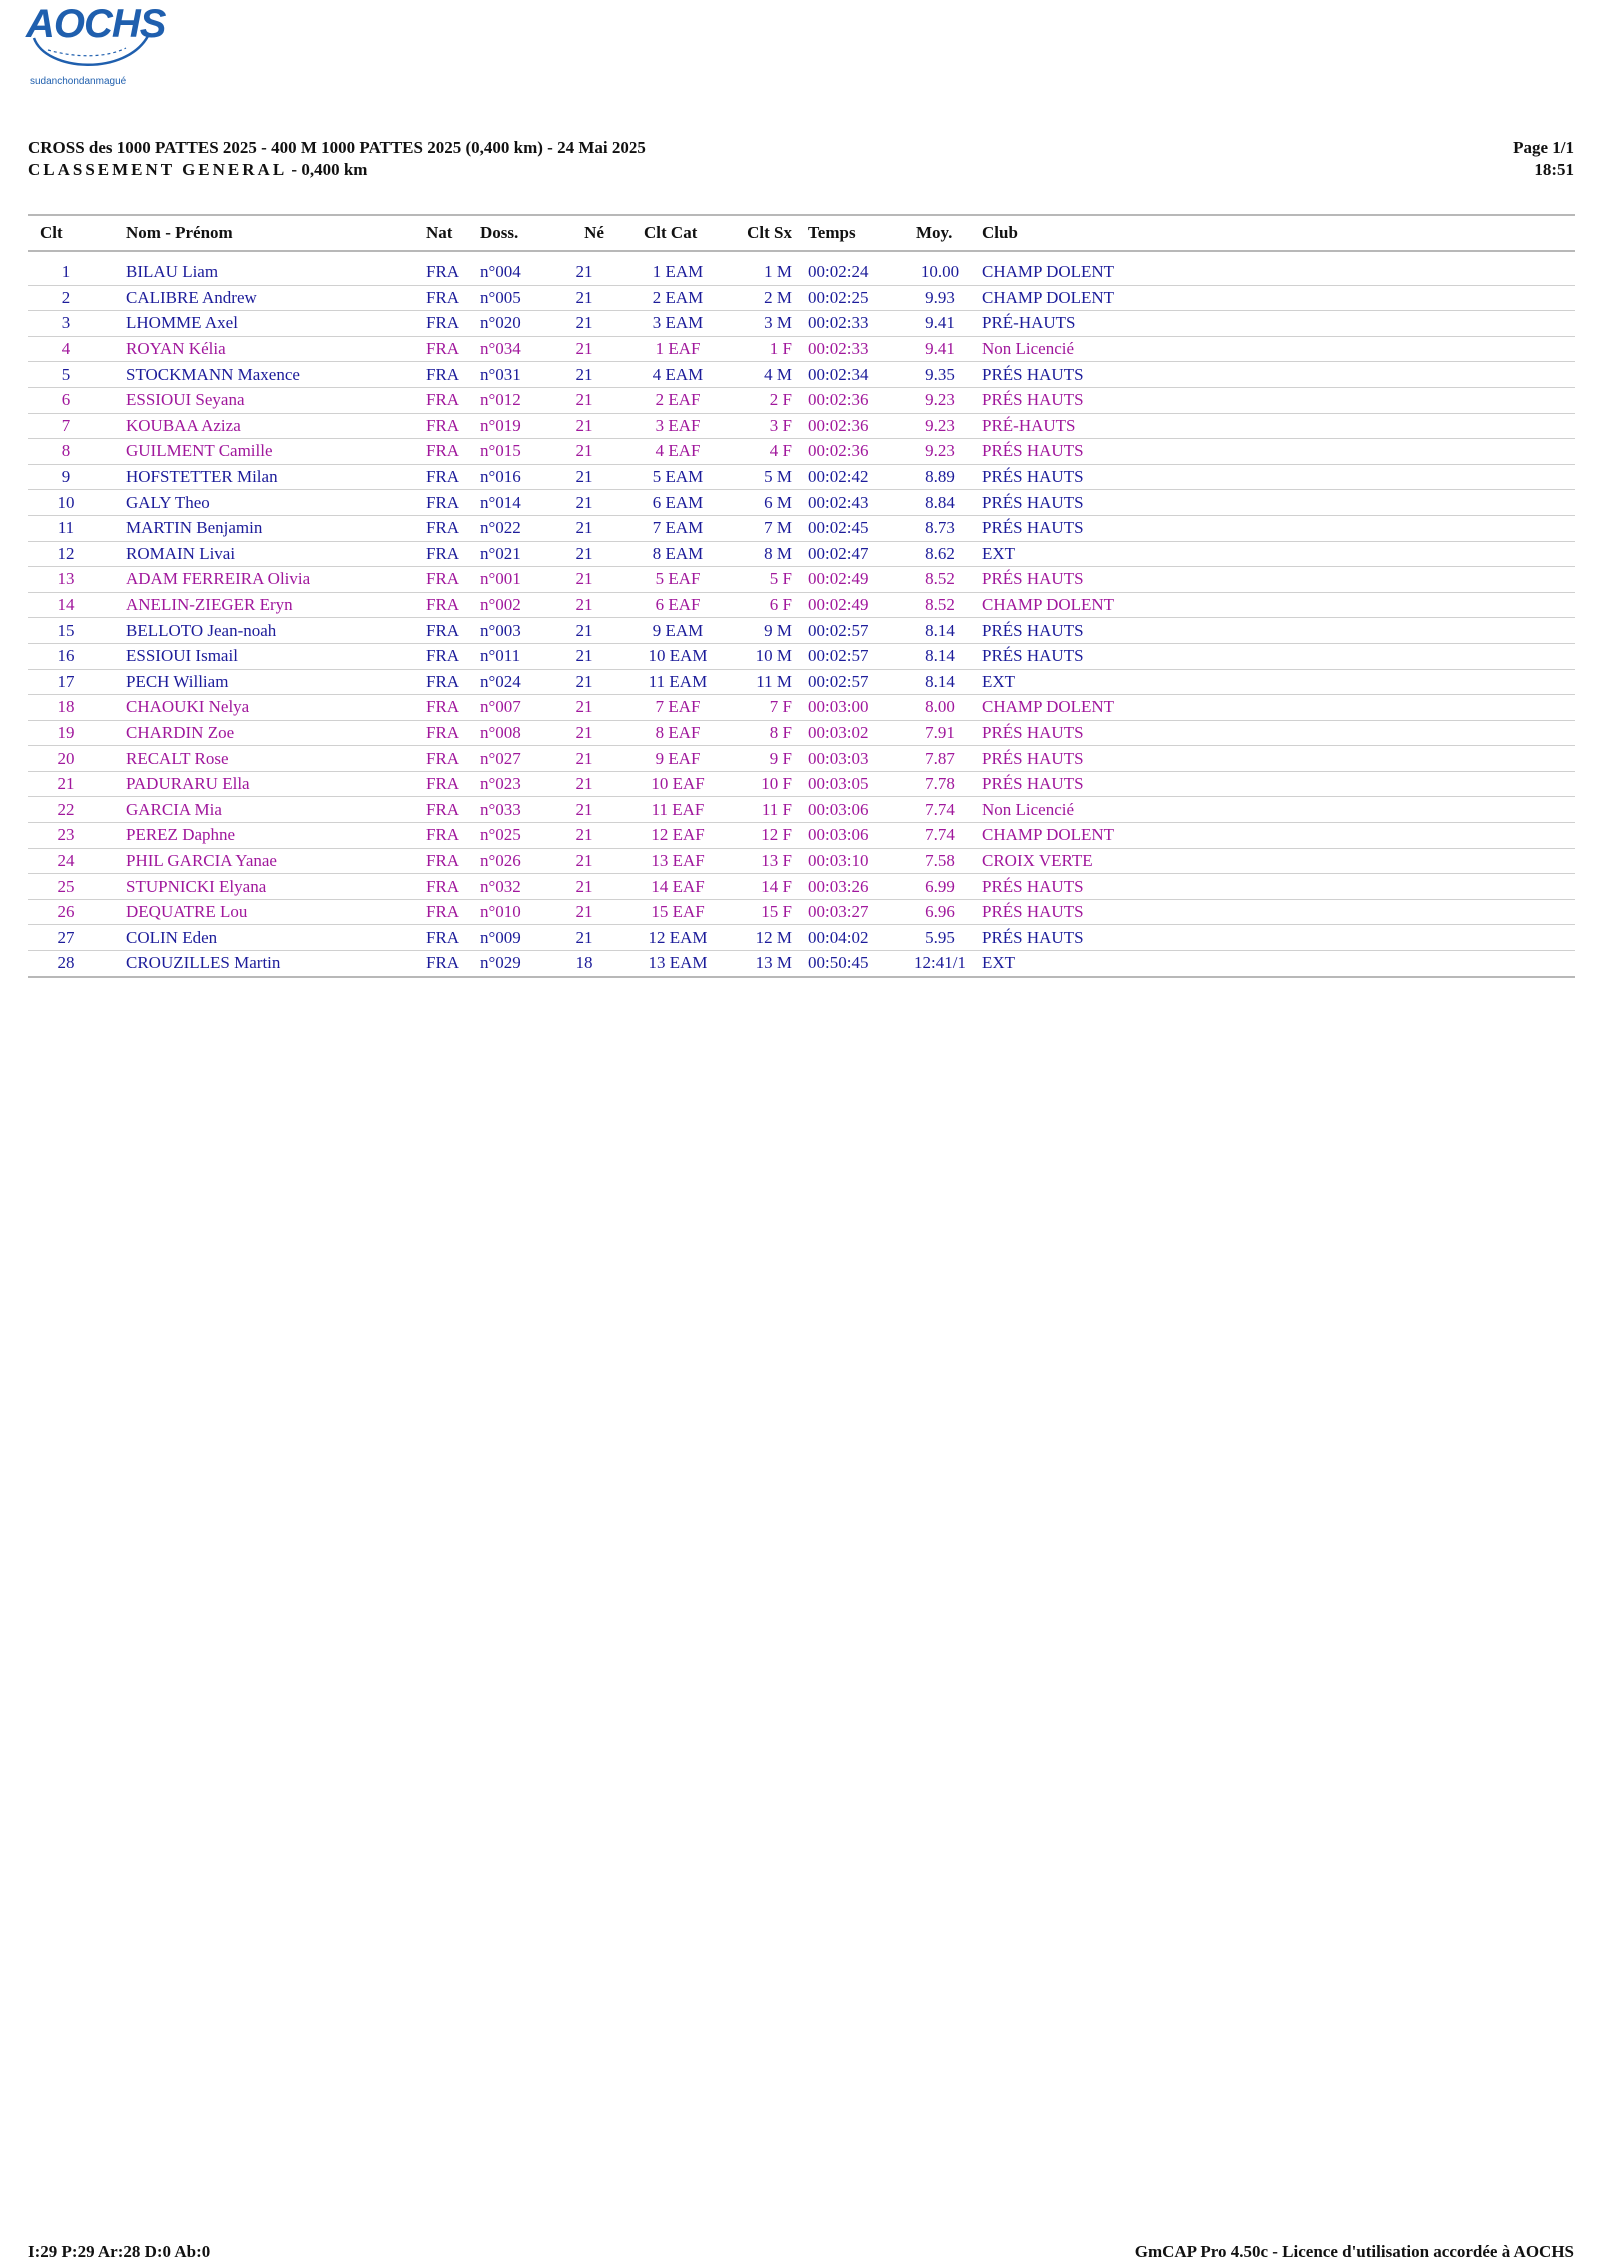 This screenshot has height=2265, width=1600. Describe the element at coordinates (678, 233) in the screenshot. I see `column-header: Clt Cat` at that location.